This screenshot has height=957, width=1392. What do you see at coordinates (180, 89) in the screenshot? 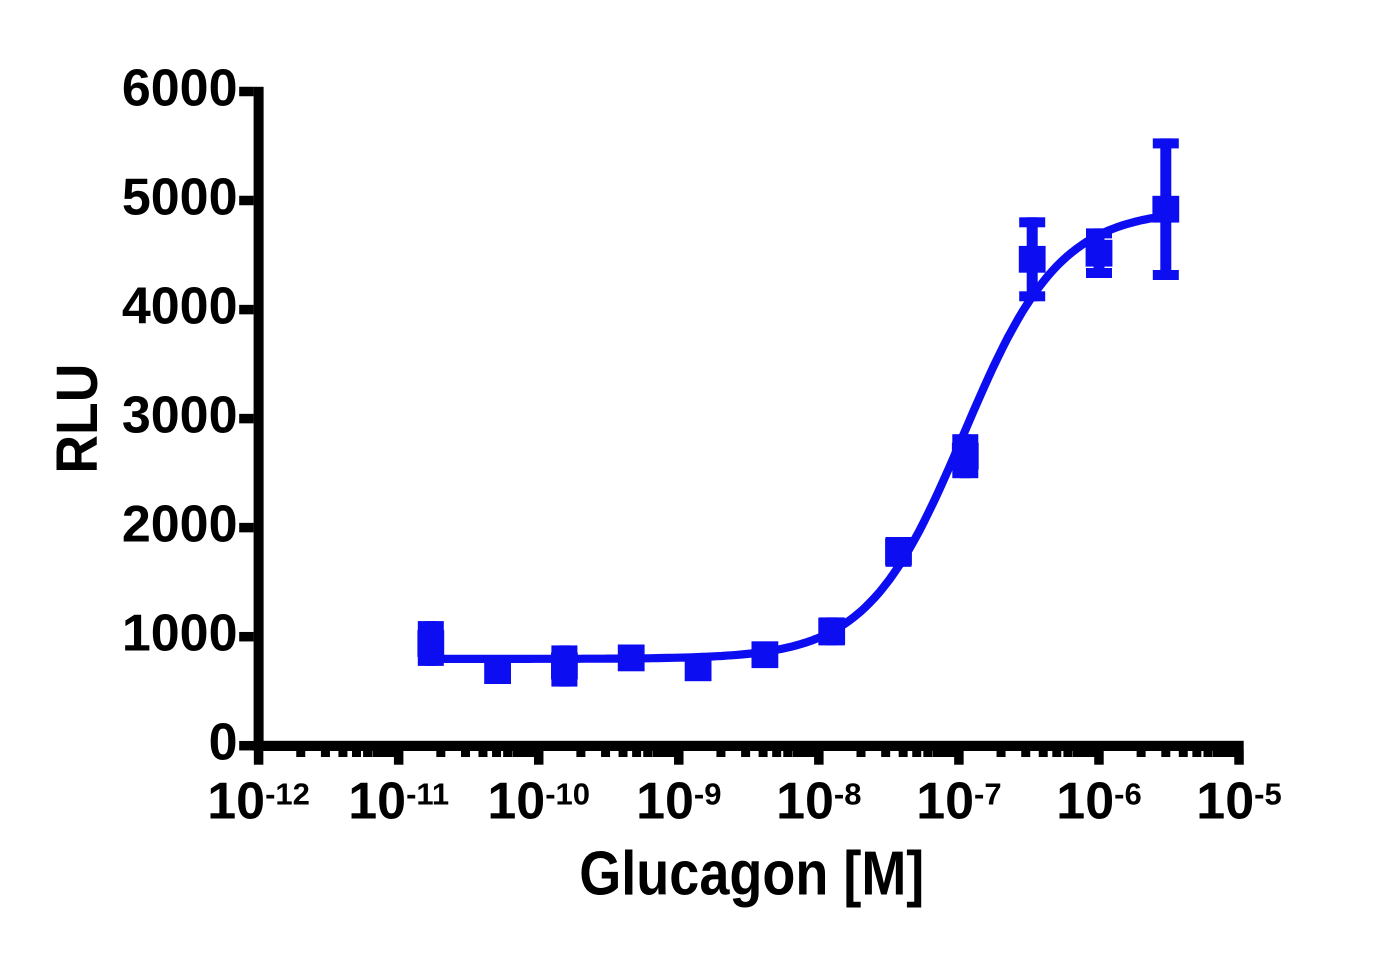
I see `svg-text: 6000` at bounding box center [180, 89].